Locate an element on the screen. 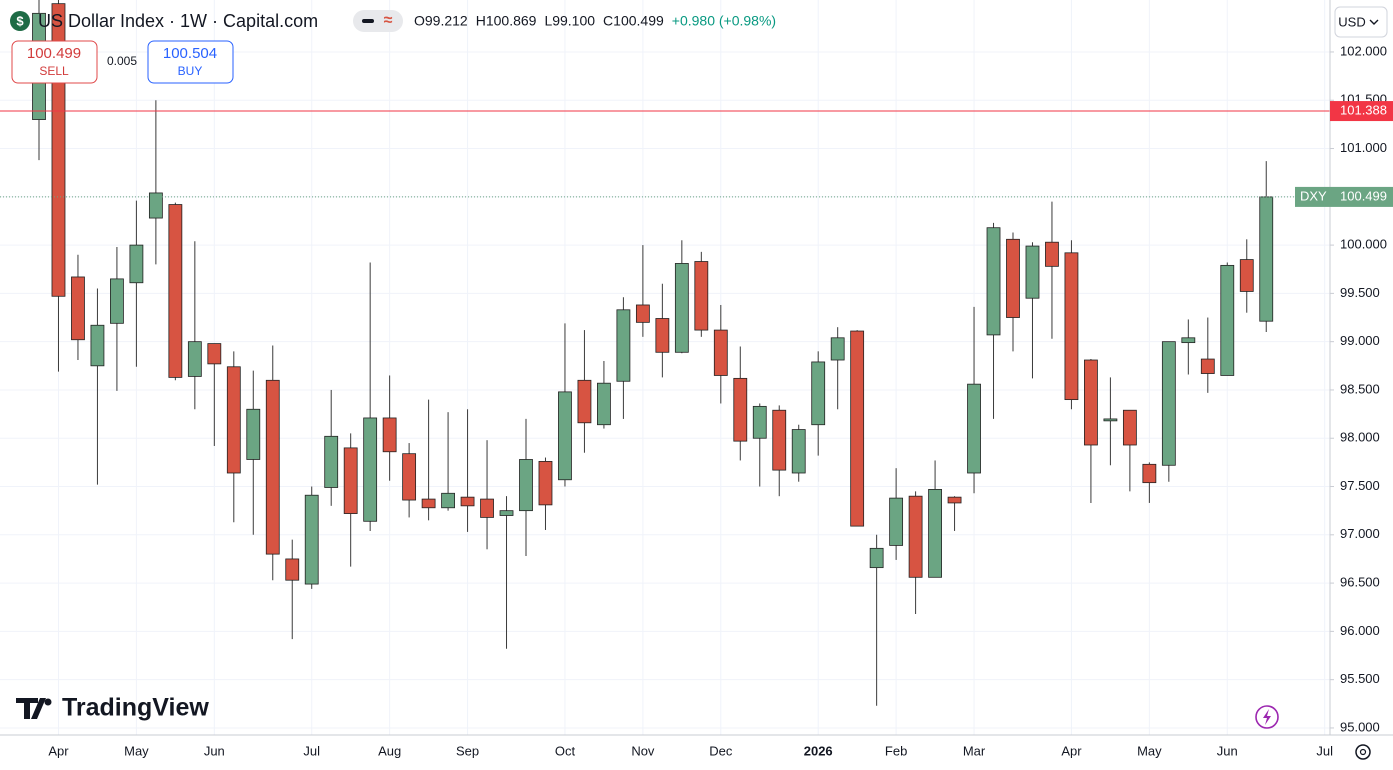  currency-button is located at coordinates (1361, 22).